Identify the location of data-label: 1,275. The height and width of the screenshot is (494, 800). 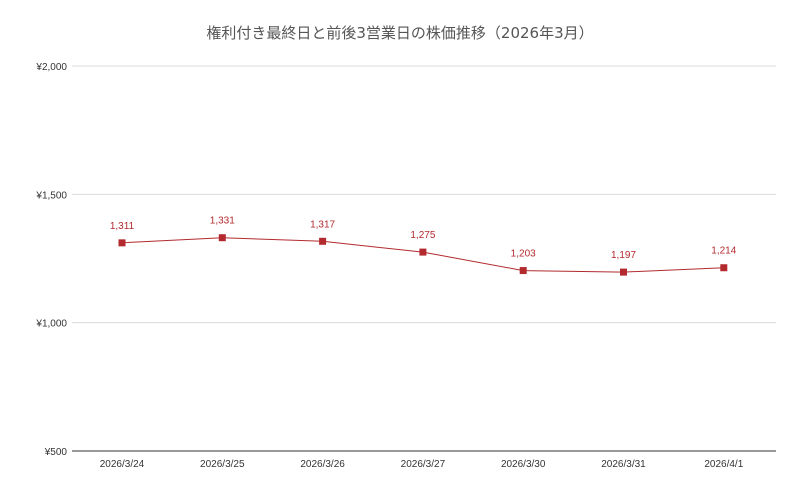
(422, 235).